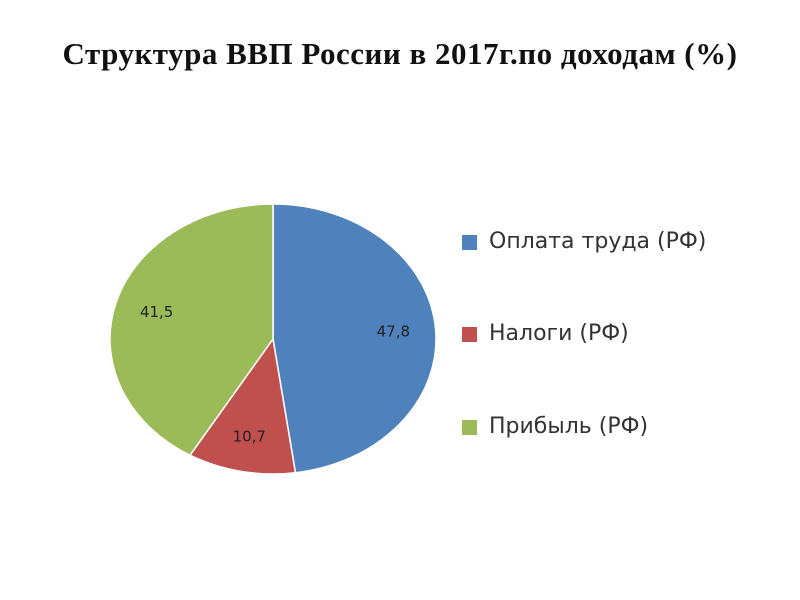  I want to click on data-label: 47,8, so click(393, 332).